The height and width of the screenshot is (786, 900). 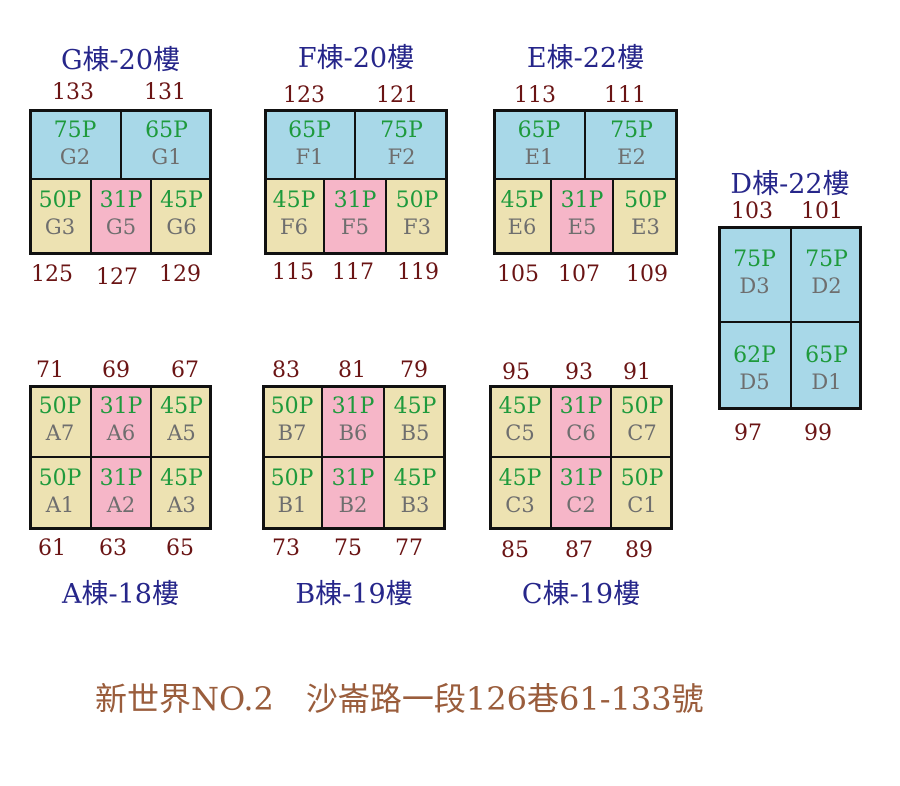 I want to click on top-address-number: 93, so click(x=579, y=372).